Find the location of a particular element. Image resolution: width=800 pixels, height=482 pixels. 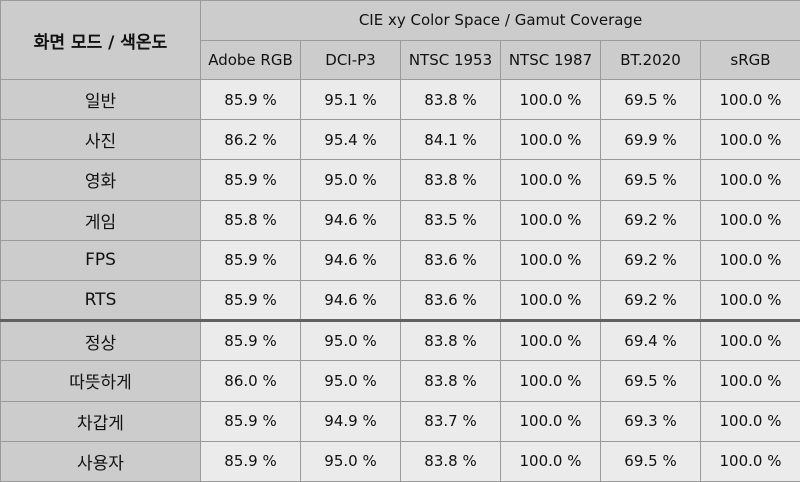

table-cell: 85.8 % is located at coordinates (251, 220).